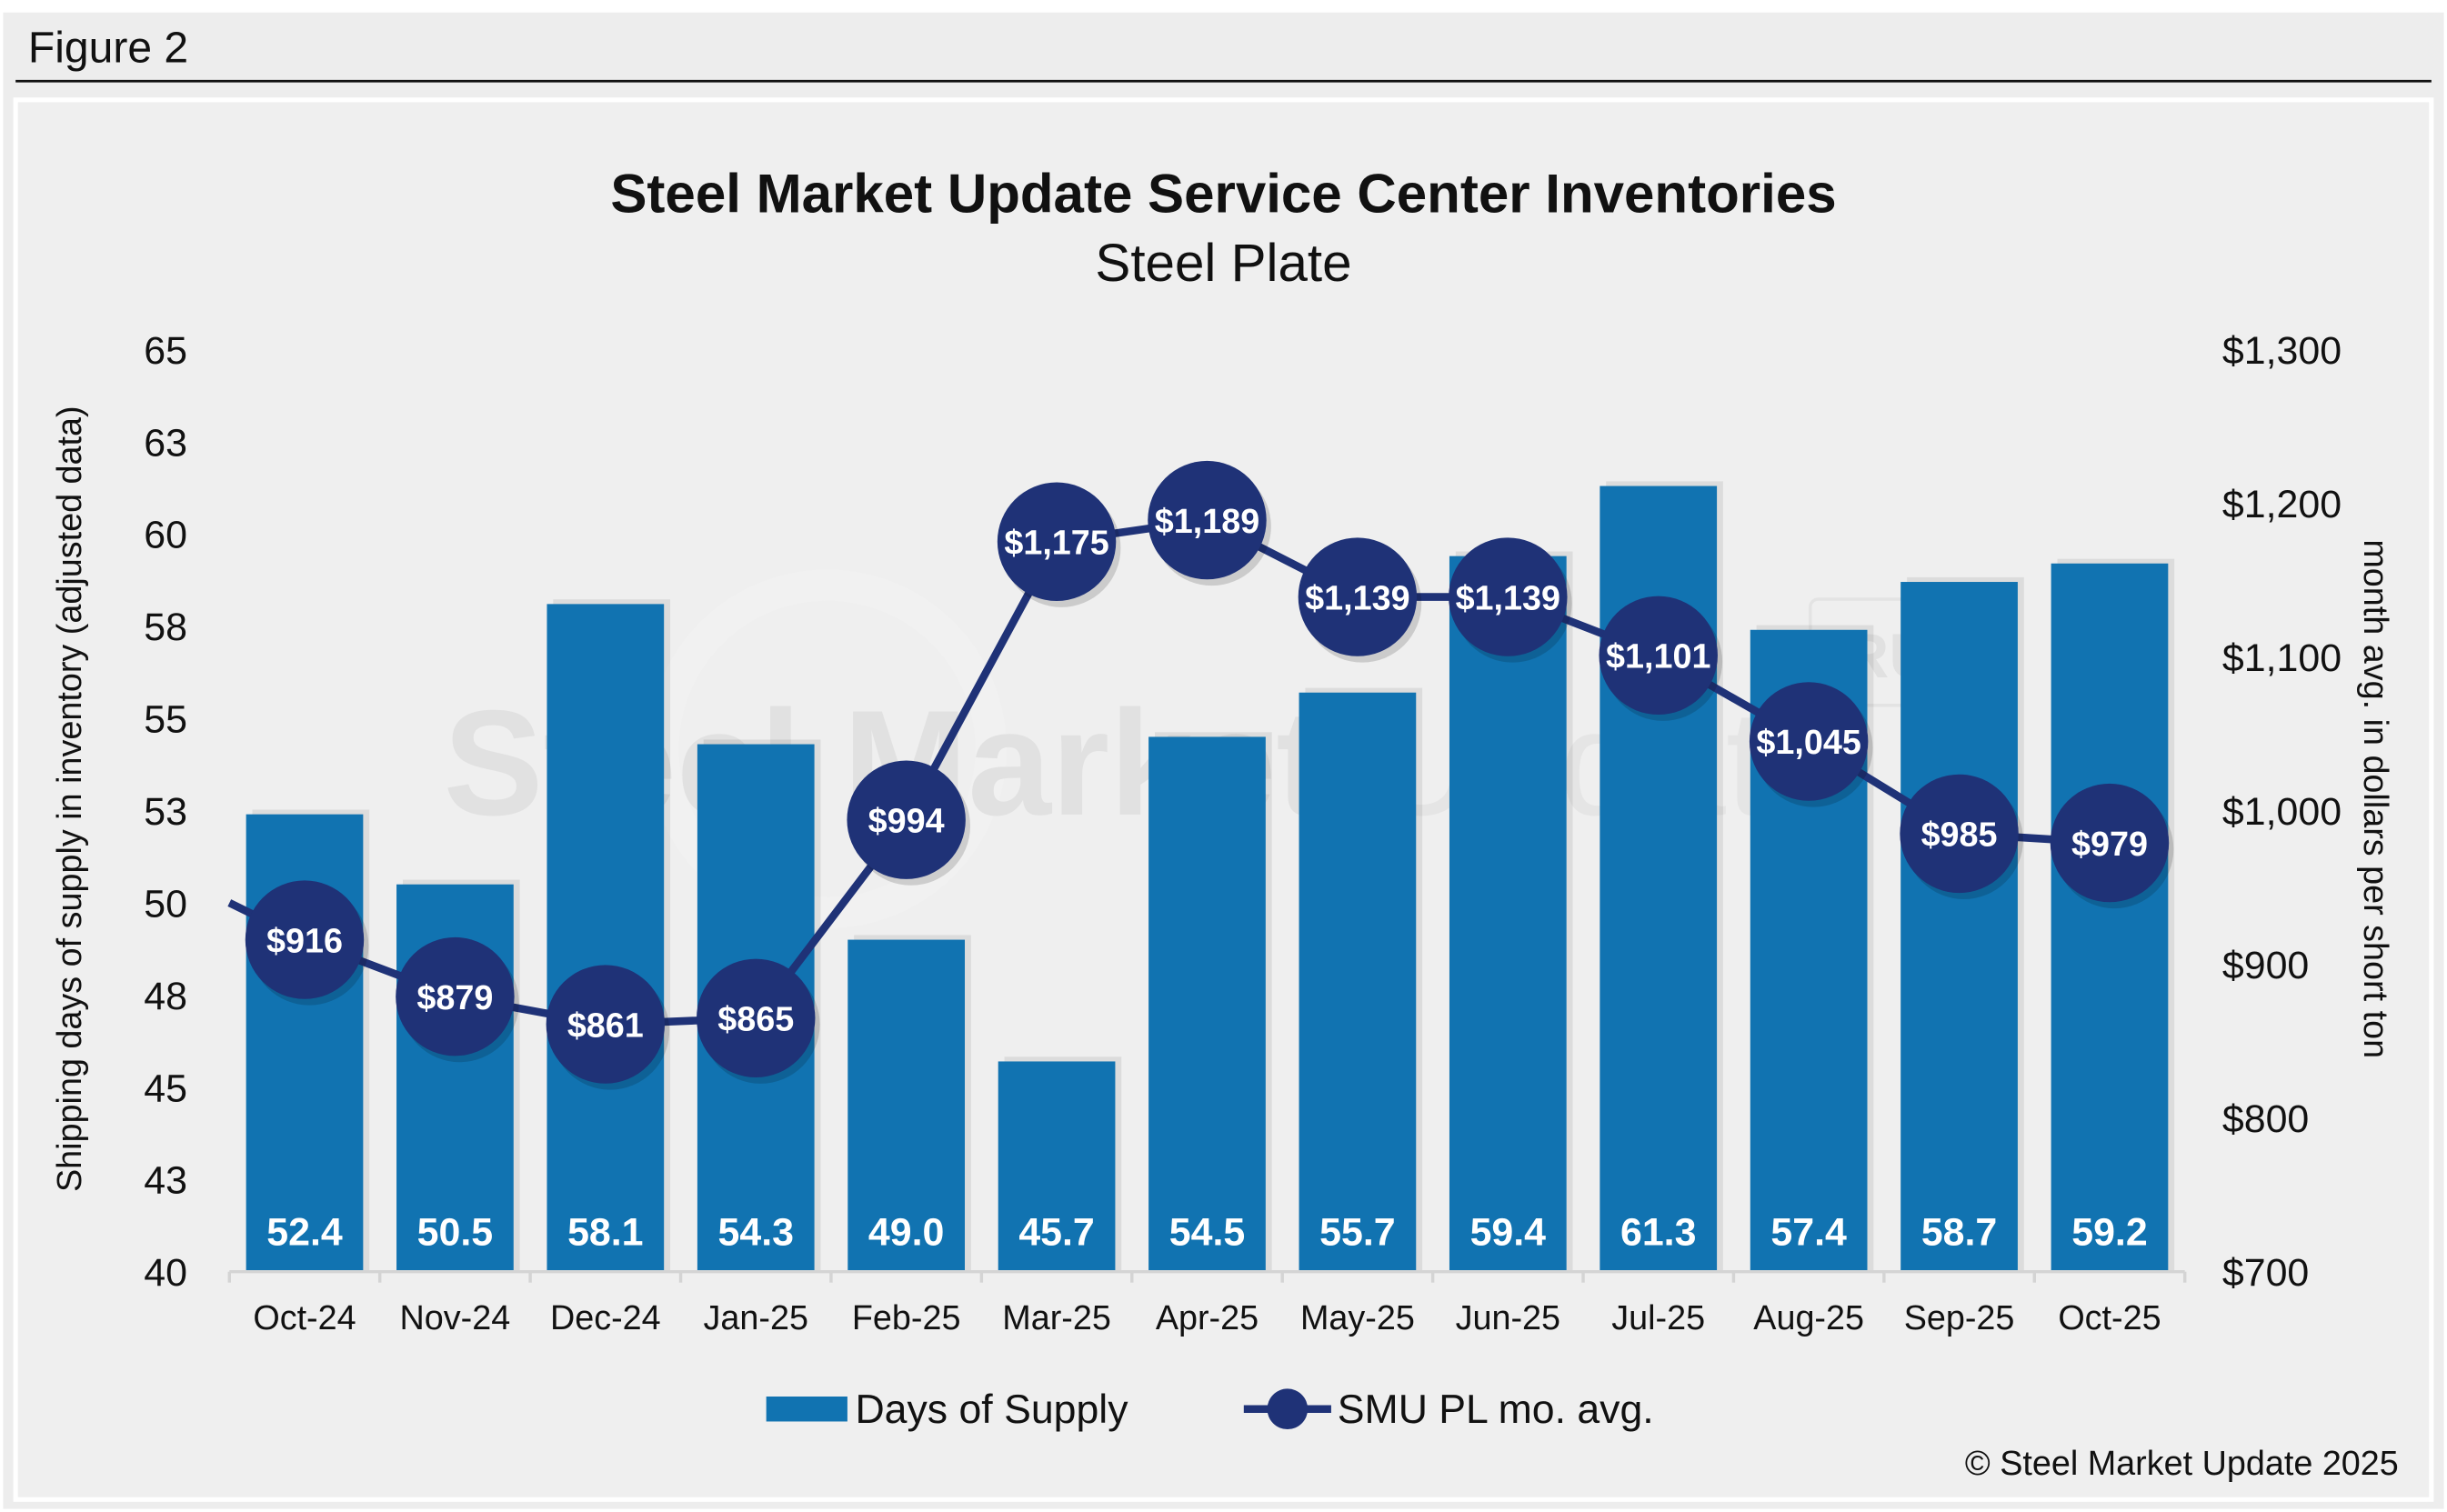  I want to click on line-value-label: $879, so click(455, 997).